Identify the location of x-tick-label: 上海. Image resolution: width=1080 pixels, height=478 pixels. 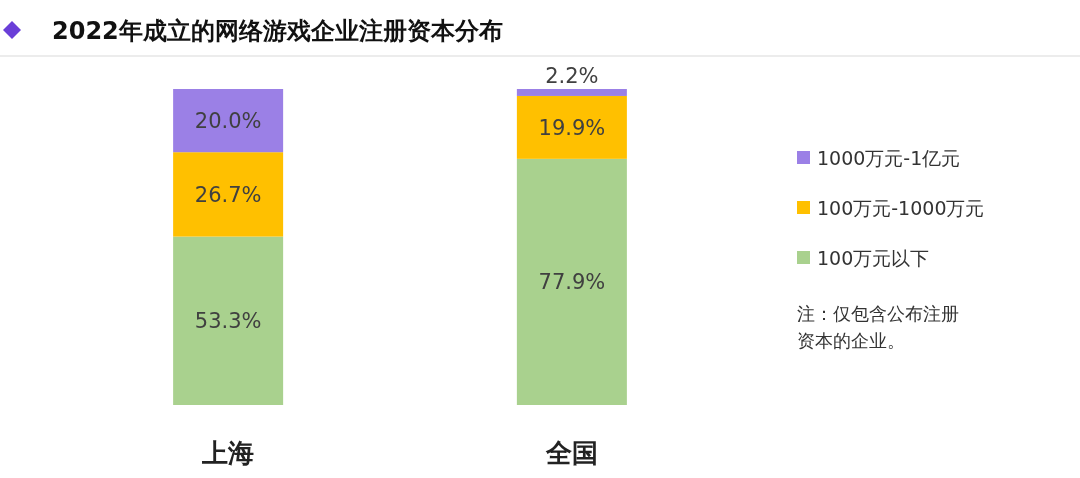
(228, 453).